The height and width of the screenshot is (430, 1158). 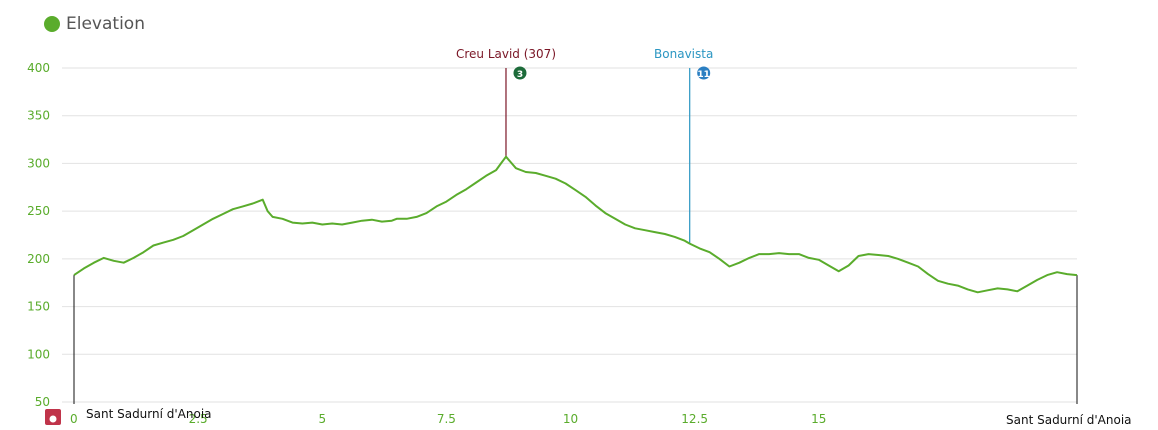 What do you see at coordinates (506, 54) in the screenshot?
I see `marker-label: Creu Lavid (307)` at bounding box center [506, 54].